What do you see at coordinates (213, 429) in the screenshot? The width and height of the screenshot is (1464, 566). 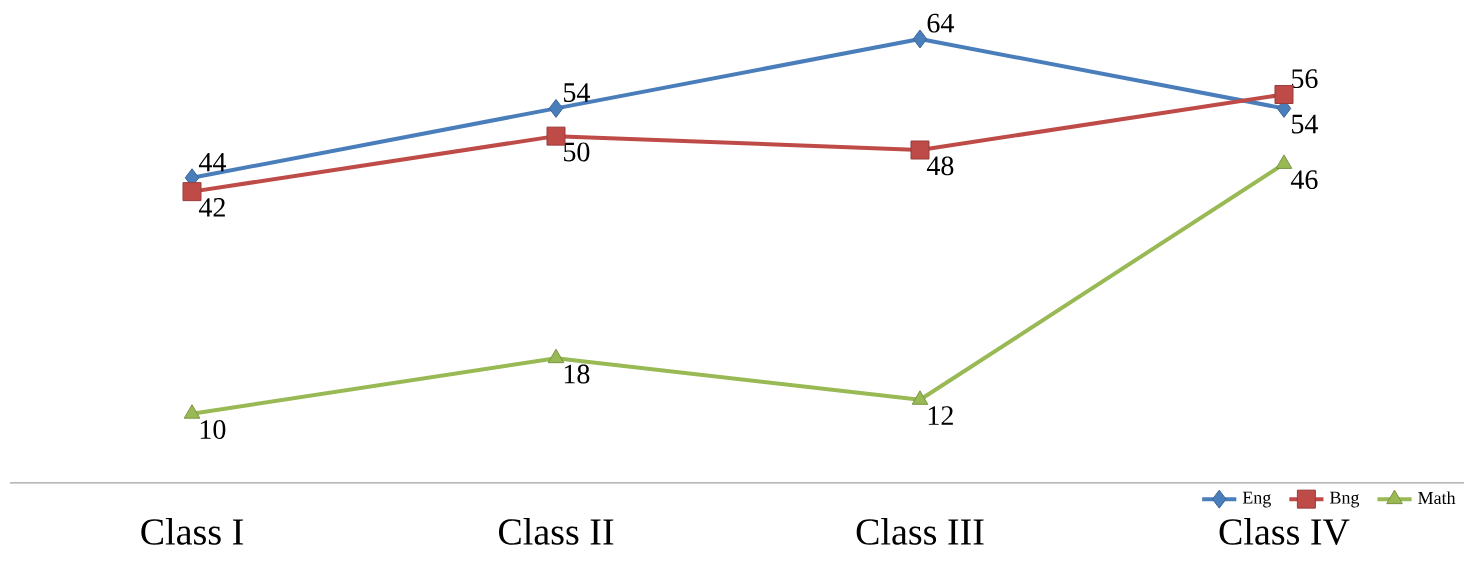 I see `data-label: 10` at bounding box center [213, 429].